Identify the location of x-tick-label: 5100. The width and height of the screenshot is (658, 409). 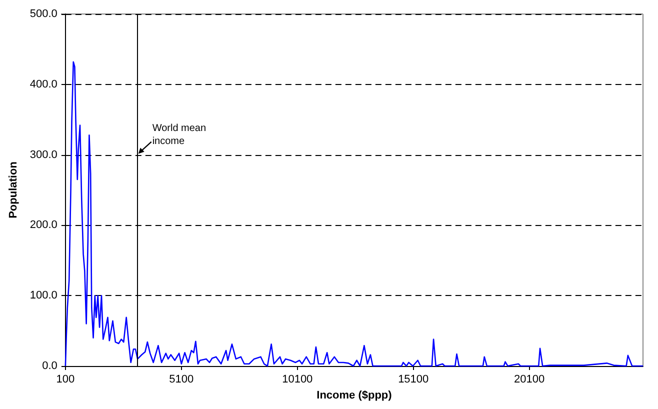
(181, 380).